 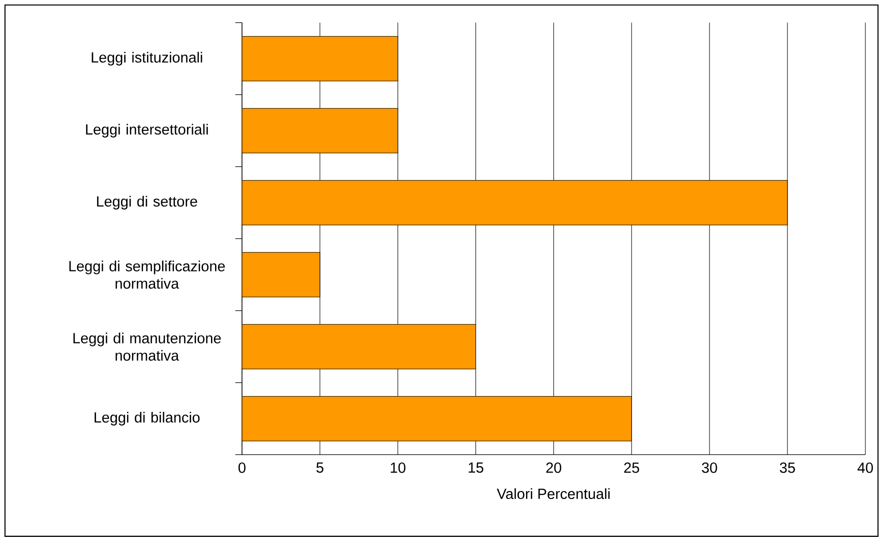 What do you see at coordinates (320, 467) in the screenshot?
I see `x-tick-label: 5` at bounding box center [320, 467].